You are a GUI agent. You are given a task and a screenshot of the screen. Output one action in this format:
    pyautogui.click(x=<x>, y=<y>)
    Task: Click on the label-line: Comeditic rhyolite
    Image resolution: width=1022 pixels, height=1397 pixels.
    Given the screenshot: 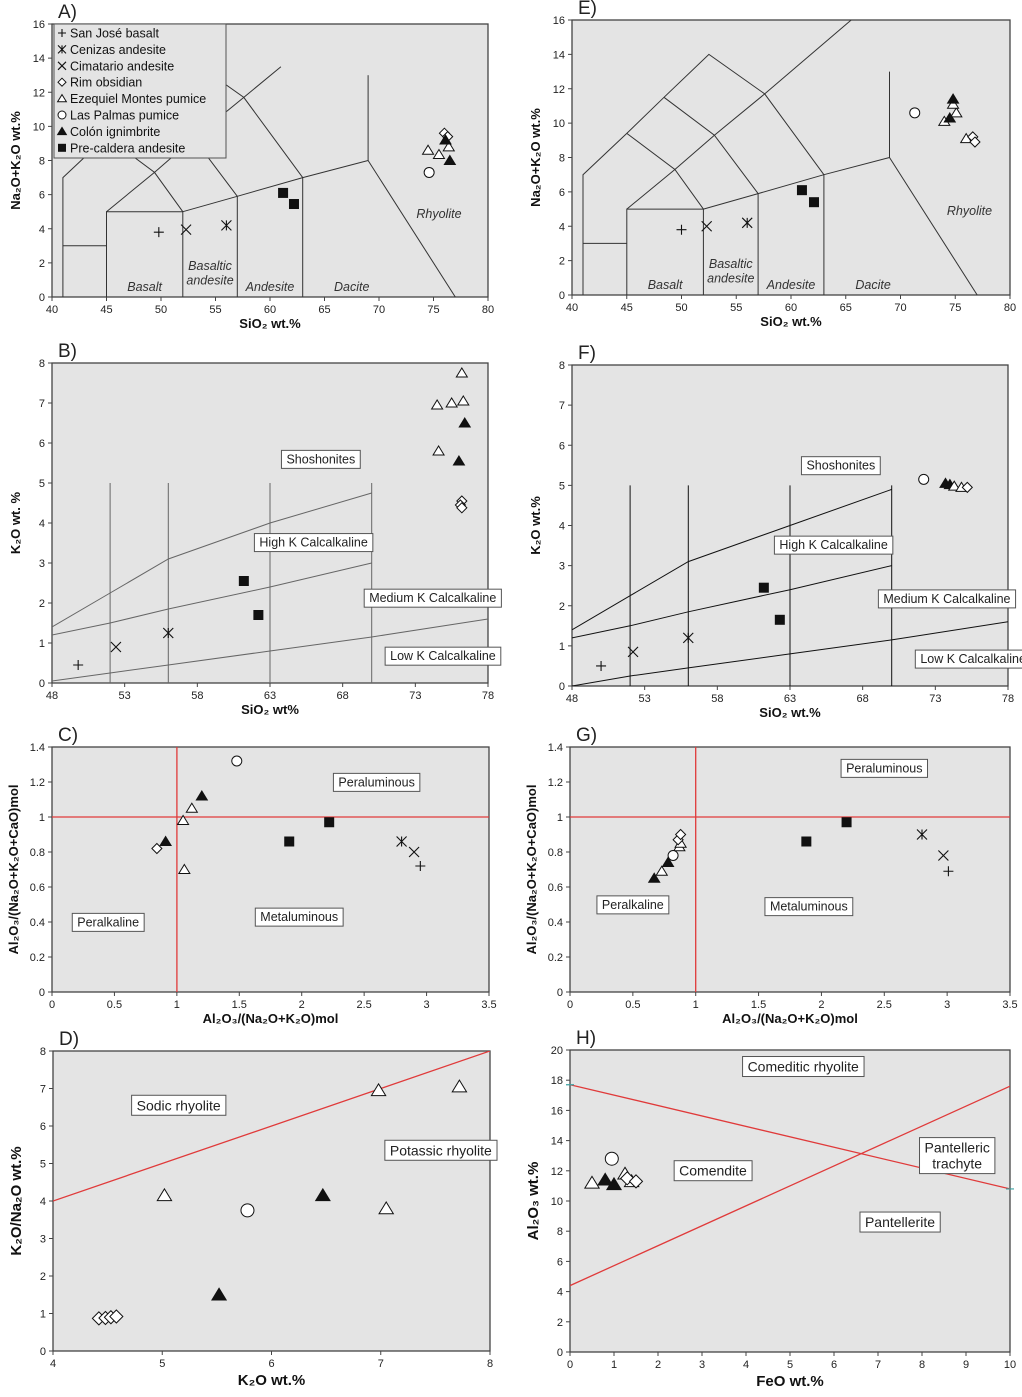 What is the action you would take?
    pyautogui.click(x=803, y=1067)
    